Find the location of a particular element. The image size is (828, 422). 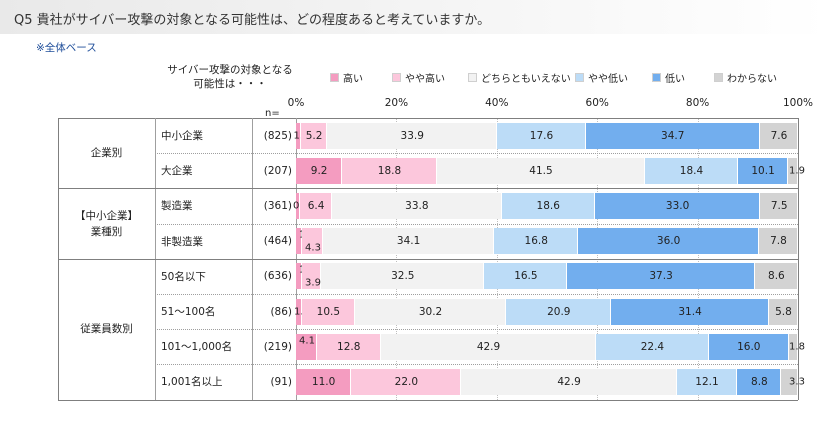

group-label: 【中小企業】 業種別 is located at coordinates (106, 223).